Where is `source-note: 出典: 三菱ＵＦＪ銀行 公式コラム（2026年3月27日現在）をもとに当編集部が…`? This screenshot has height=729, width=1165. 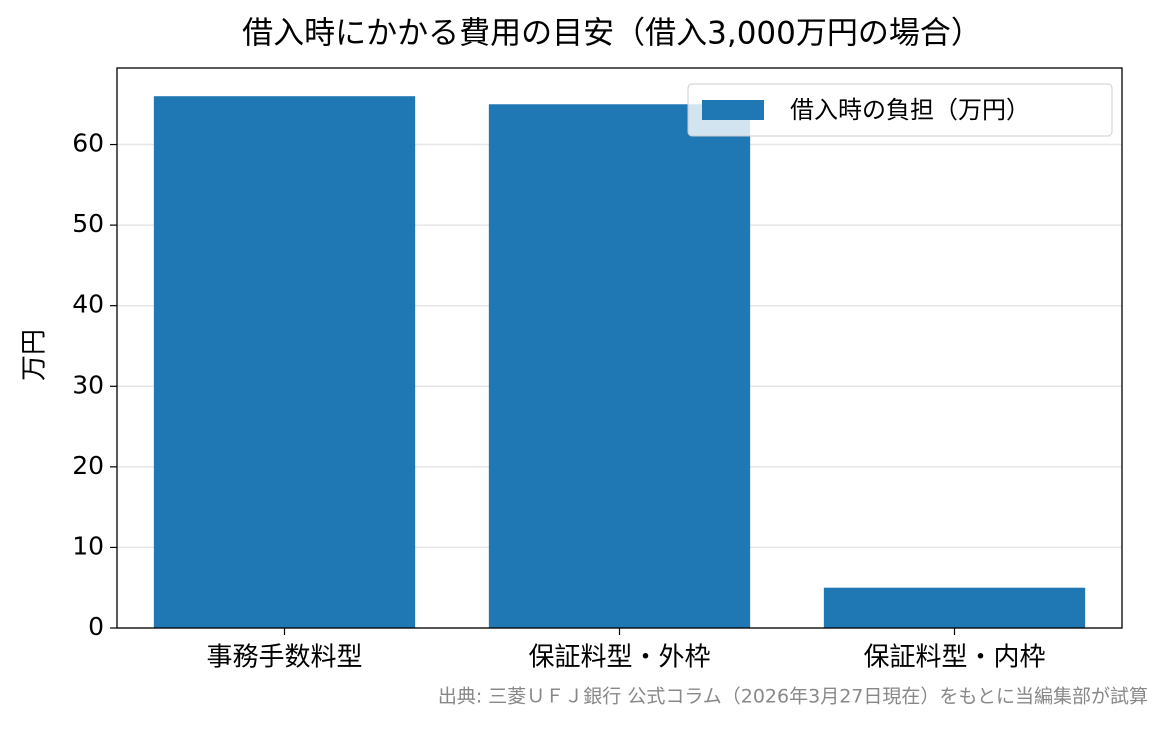 source-note: 出典: 三菱ＵＦＪ銀行 公式コラム（2026年3月27日現在）をもとに当編集部が… is located at coordinates (793, 697).